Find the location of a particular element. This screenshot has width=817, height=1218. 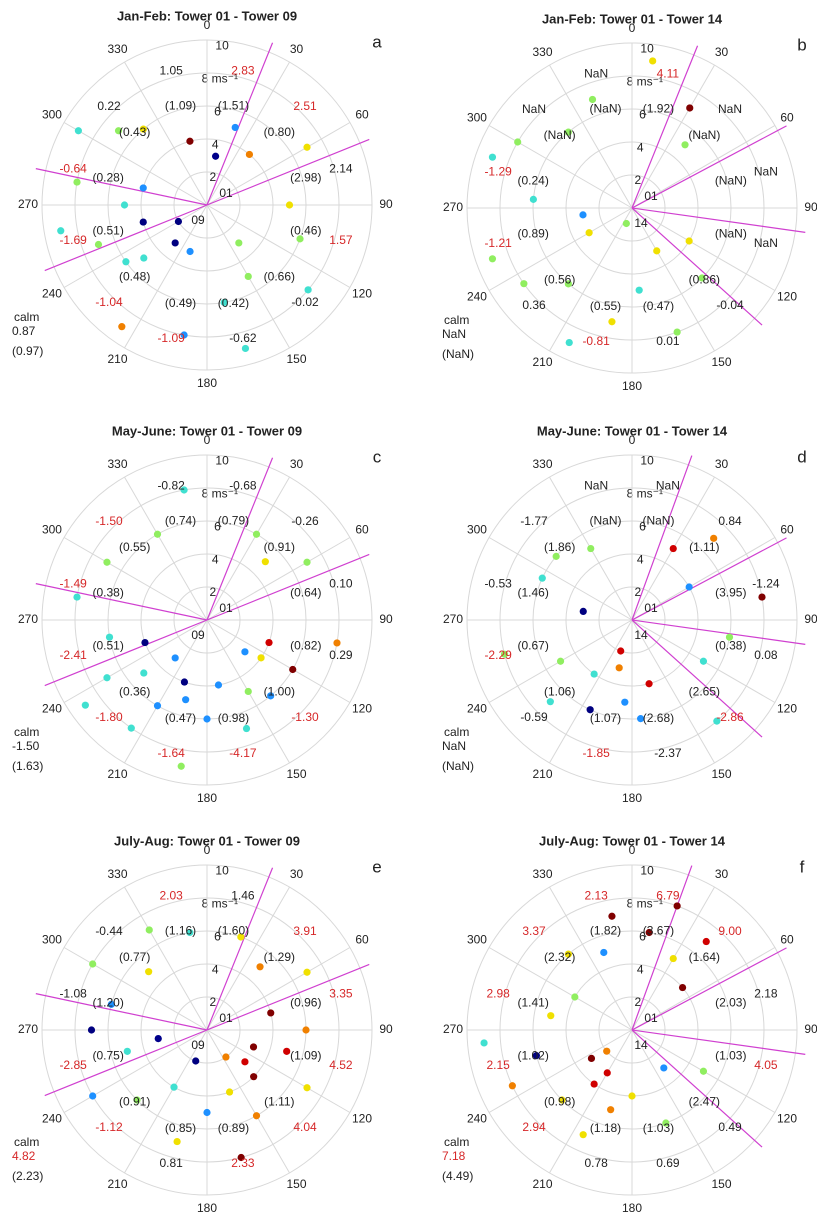

sector-sublabel: (1.09) is located at coordinates (180, 105).